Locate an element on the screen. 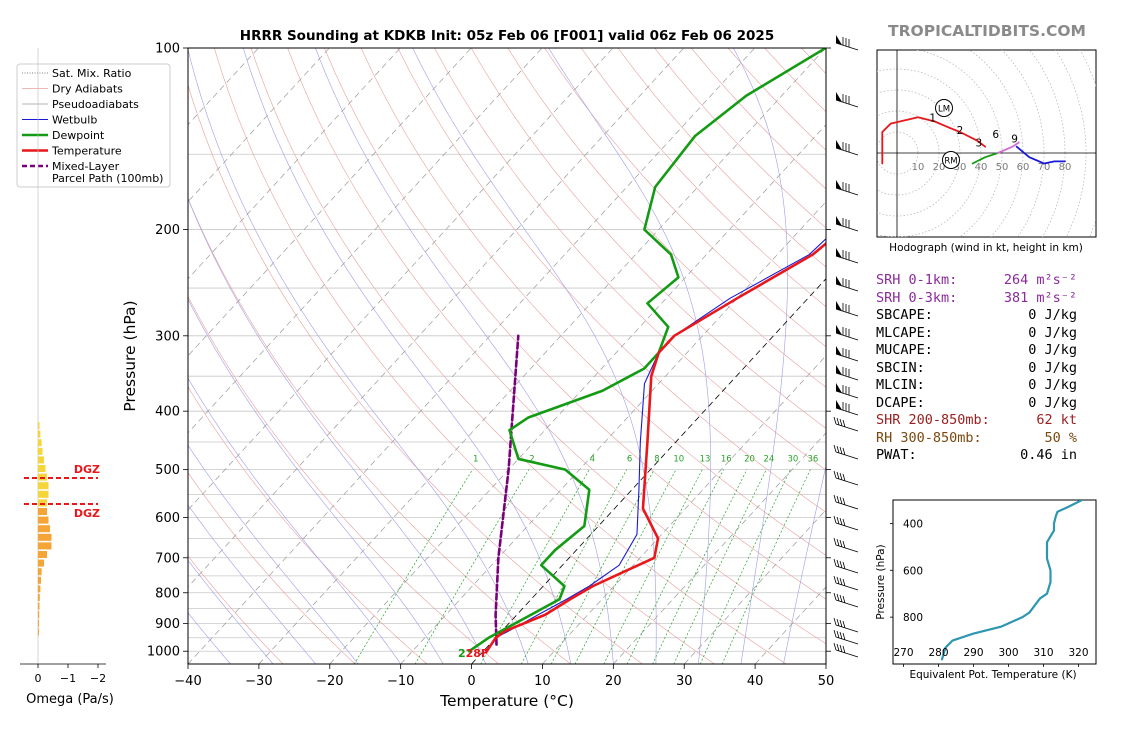 The height and width of the screenshot is (748, 1134). storm-motion-left: LM is located at coordinates (944, 108).